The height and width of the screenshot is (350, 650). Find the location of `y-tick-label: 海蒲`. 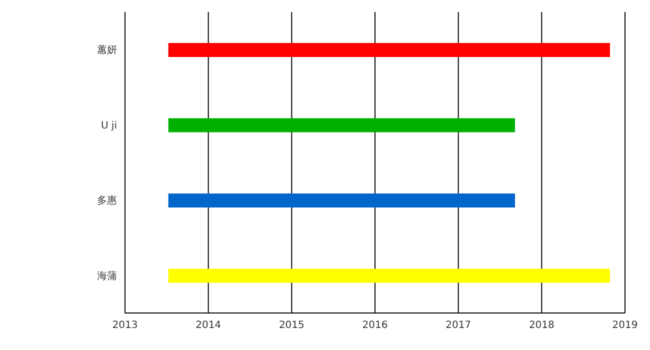

y-tick-label: 海蒲 is located at coordinates (107, 276).